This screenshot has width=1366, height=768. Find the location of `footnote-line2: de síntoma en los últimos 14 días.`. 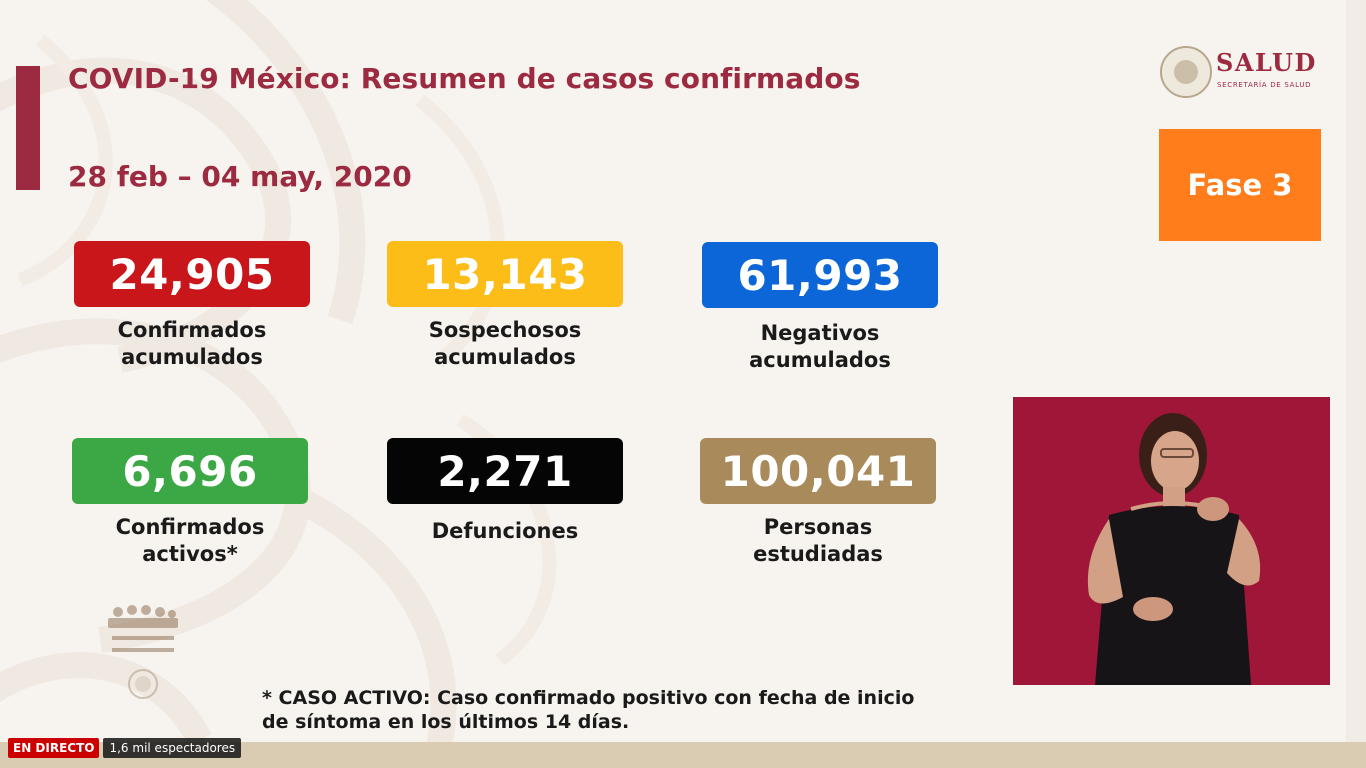

footnote-line2: de síntoma en los últimos 14 días. is located at coordinates (446, 722).